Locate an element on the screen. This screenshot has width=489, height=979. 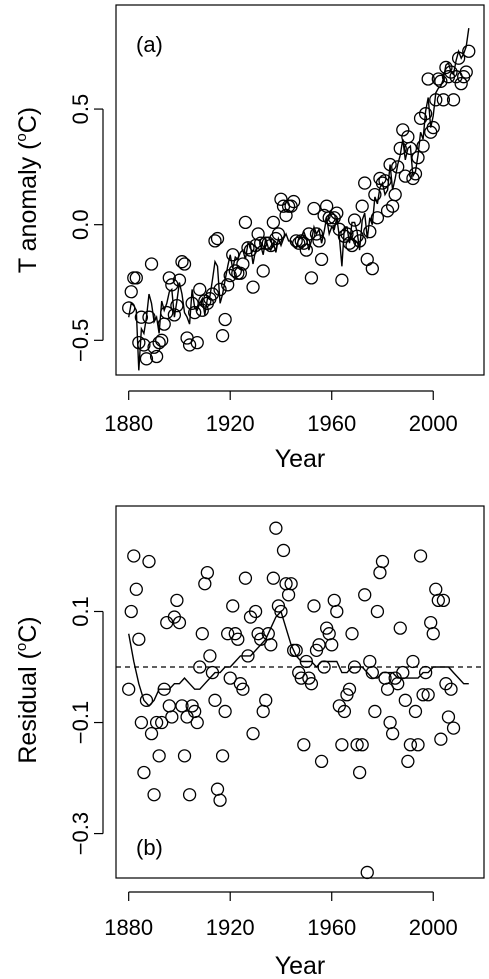
y-tick-label: −0.3 is located at coordinates (80, 833).